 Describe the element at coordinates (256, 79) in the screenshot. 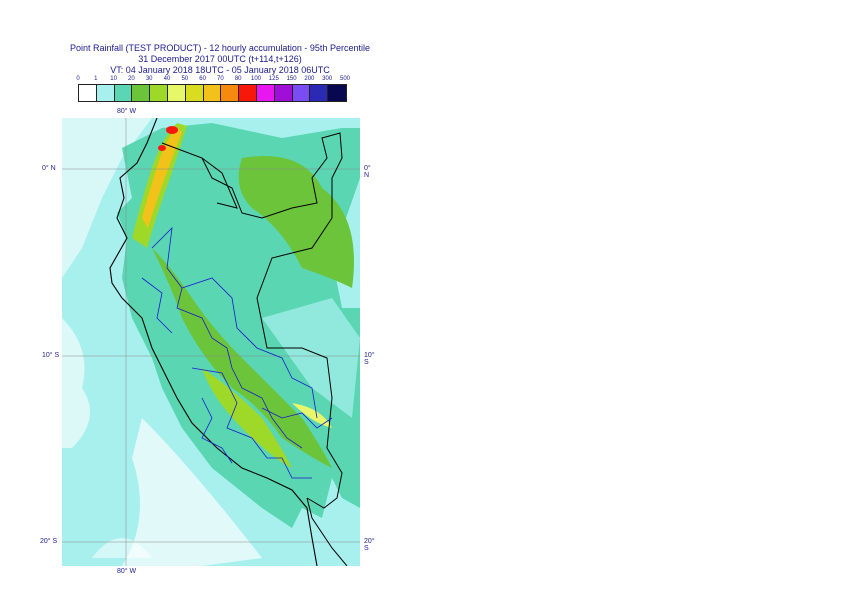

I see `legend-tick: 100` at that location.